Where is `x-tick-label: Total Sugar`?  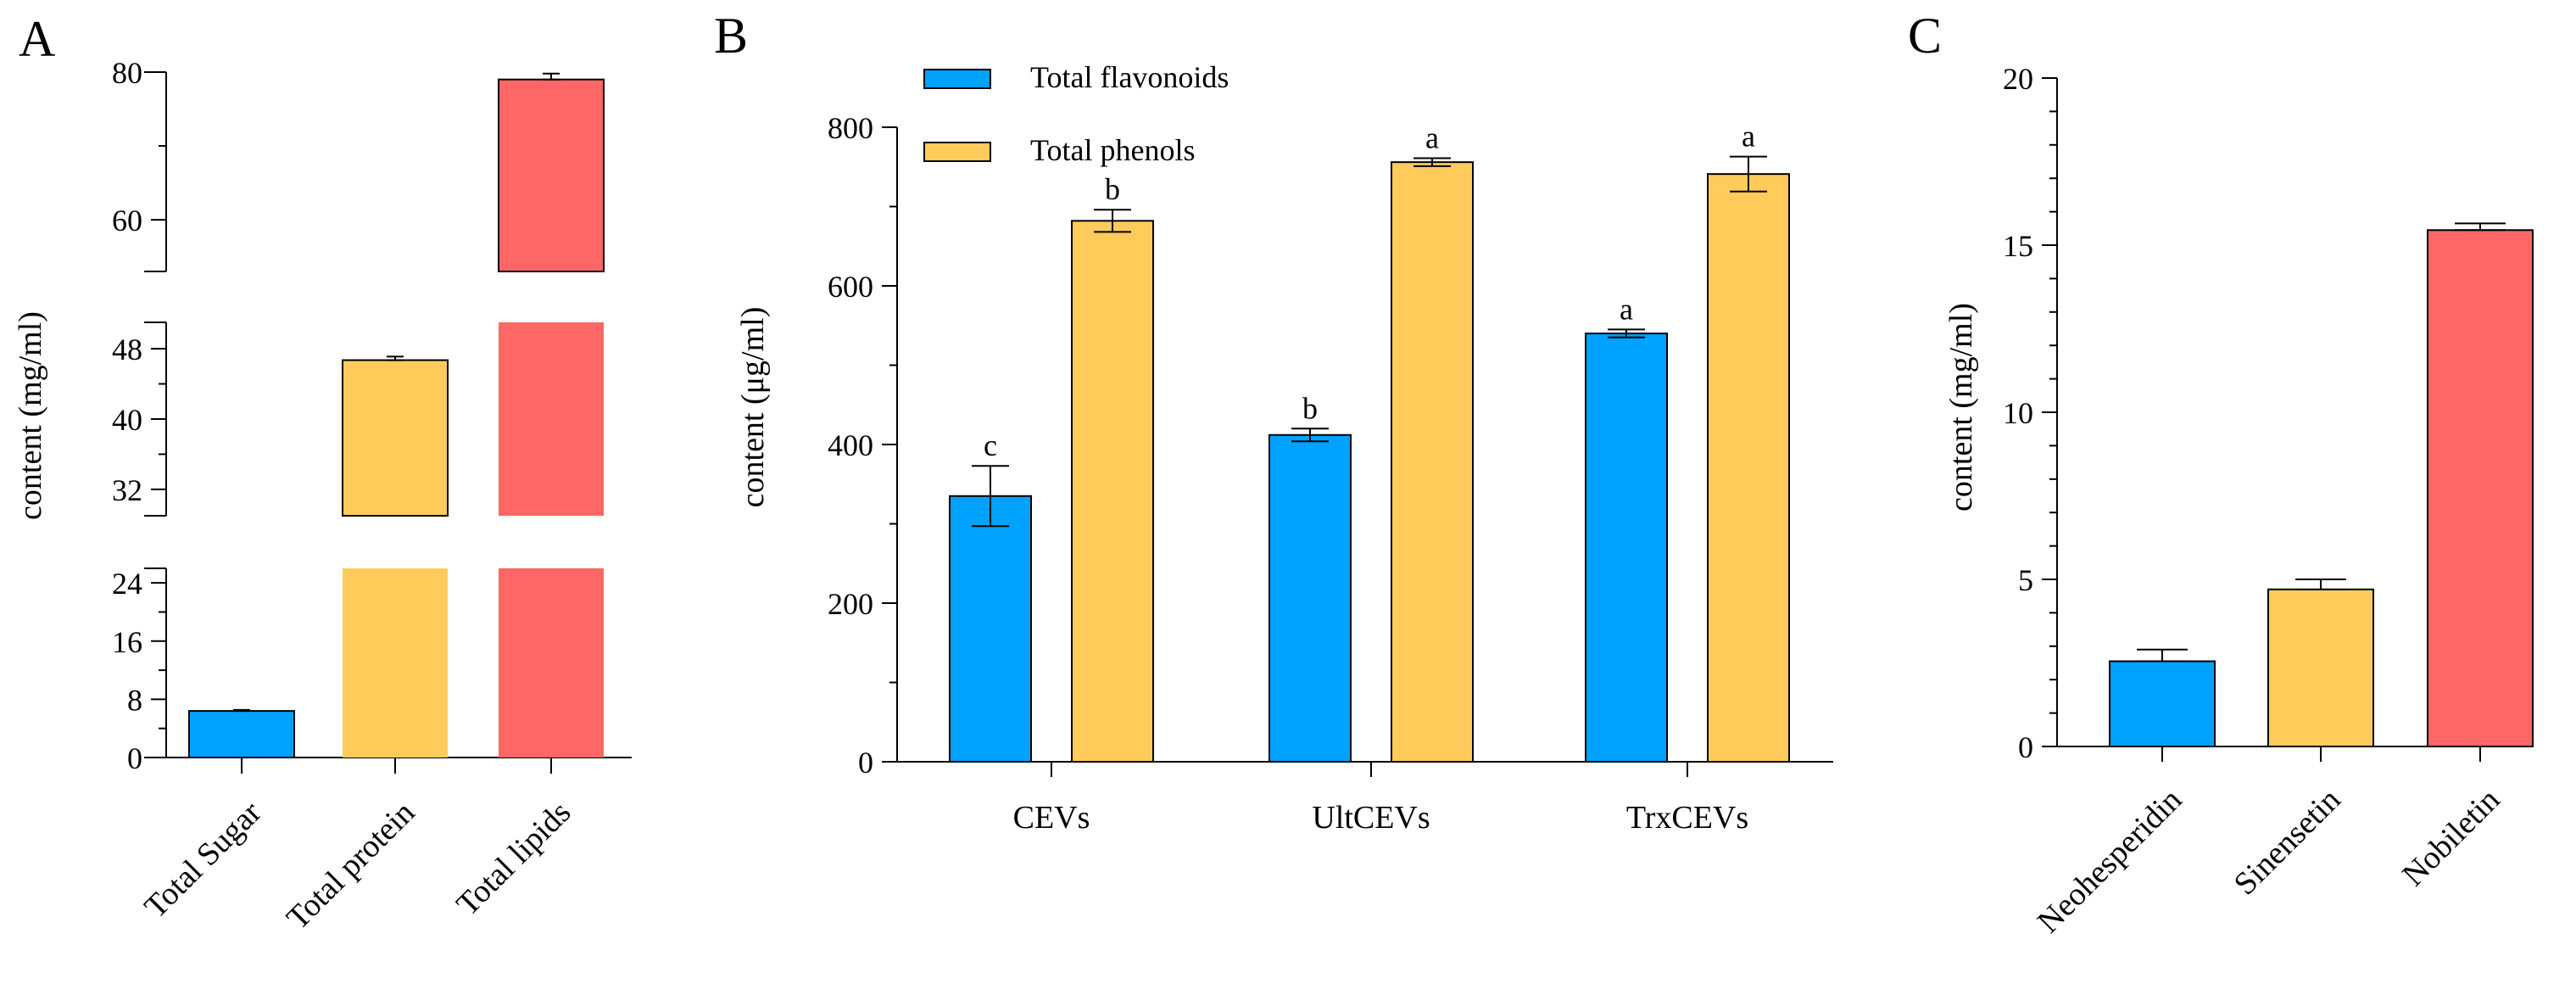
x-tick-label: Total Sugar is located at coordinates (202, 859).